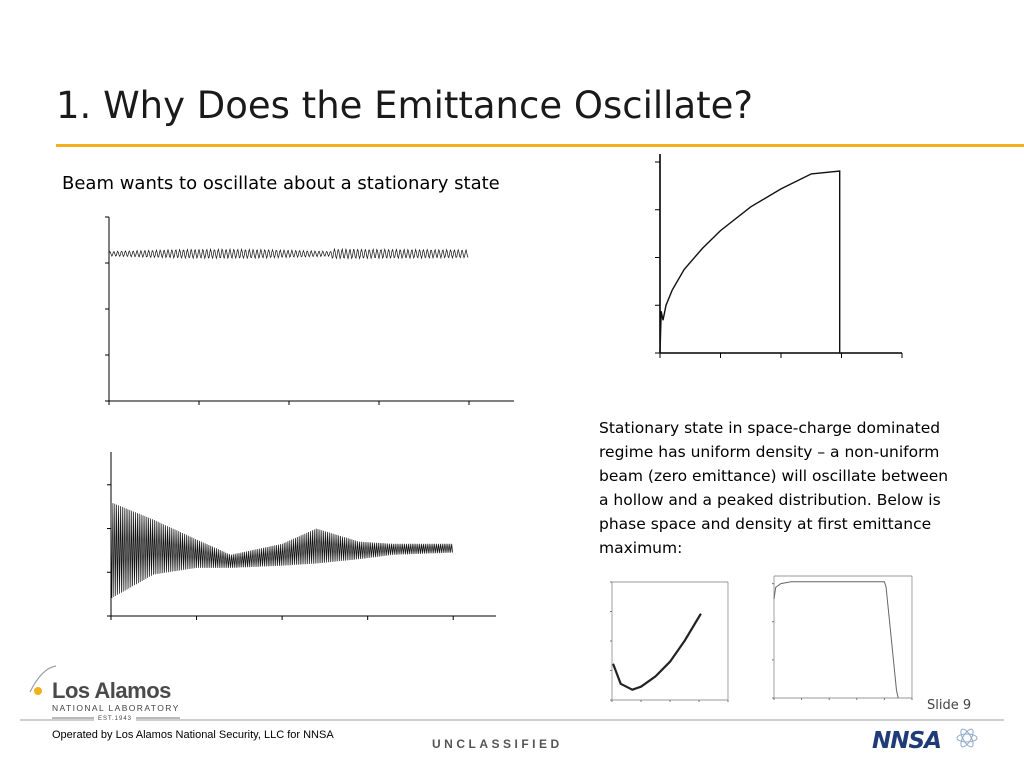 The height and width of the screenshot is (768, 1024). I want to click on slide-number: Slide 9, so click(949, 705).